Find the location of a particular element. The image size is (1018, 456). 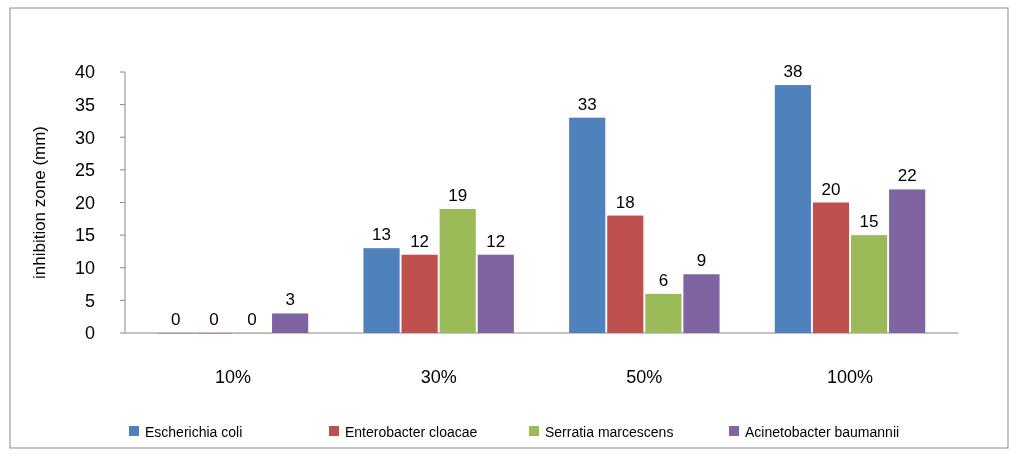

data-label: 3 is located at coordinates (290, 300).